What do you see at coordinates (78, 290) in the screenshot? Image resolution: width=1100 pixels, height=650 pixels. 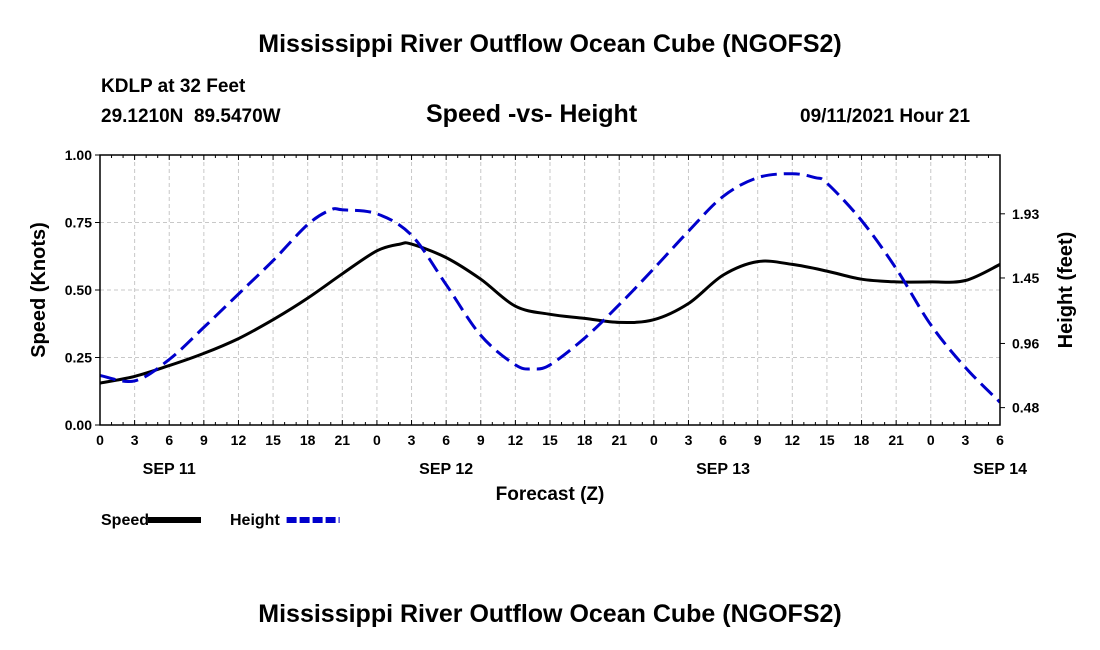 I see `y-tick-label: 0.50` at bounding box center [78, 290].